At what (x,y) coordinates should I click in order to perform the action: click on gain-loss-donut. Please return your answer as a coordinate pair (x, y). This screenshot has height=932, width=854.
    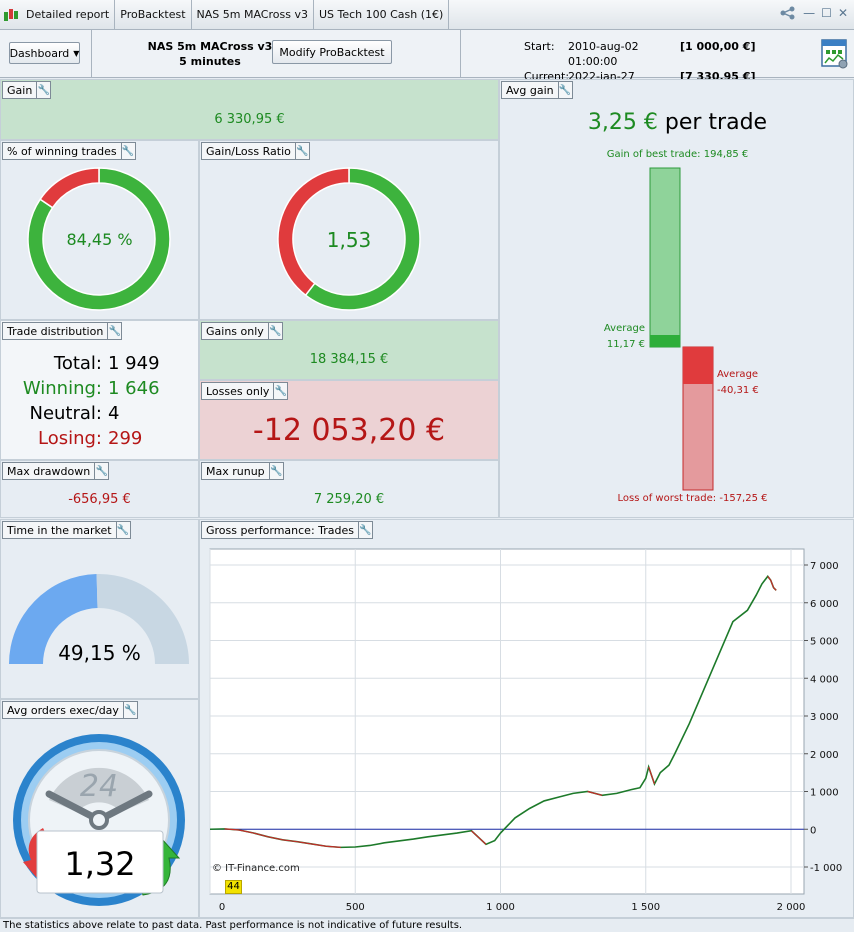
    Looking at the image, I should click on (349, 239).